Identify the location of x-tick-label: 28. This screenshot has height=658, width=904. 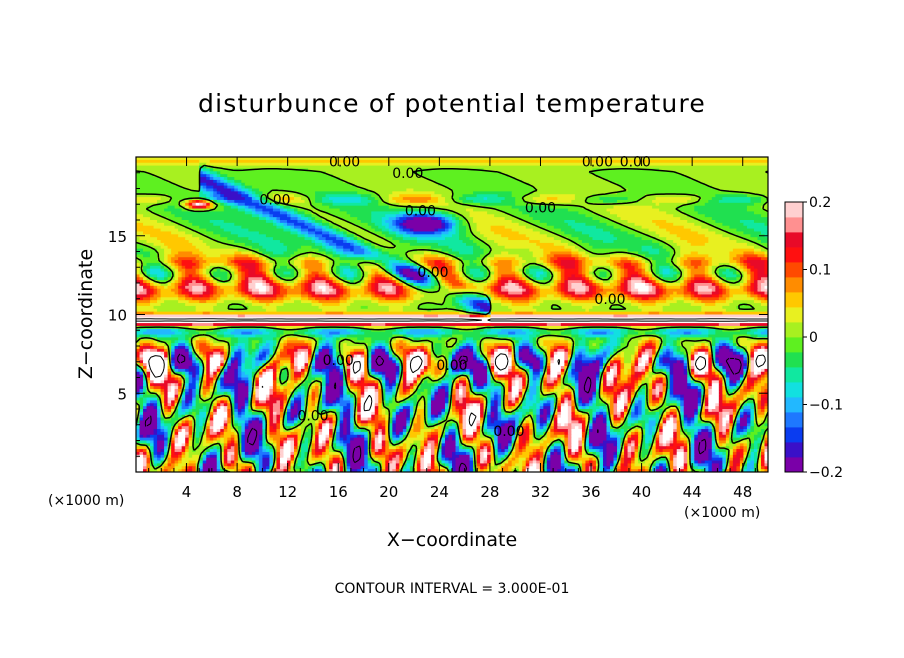
(489, 492).